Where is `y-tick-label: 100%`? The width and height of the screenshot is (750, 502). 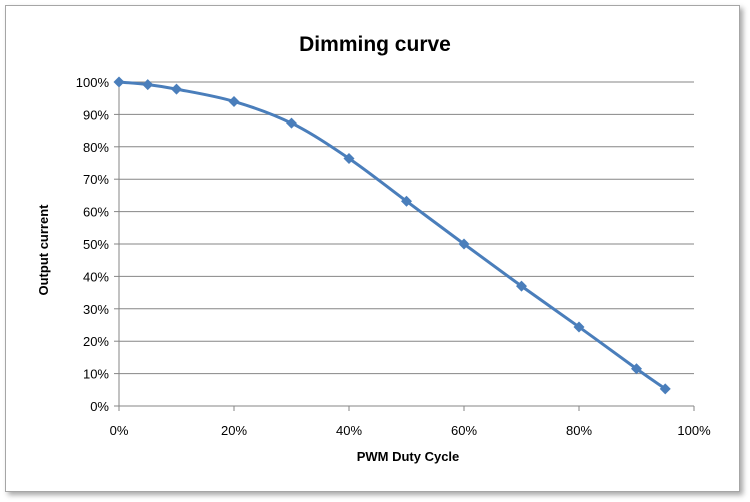 y-tick-label: 100% is located at coordinates (93, 82).